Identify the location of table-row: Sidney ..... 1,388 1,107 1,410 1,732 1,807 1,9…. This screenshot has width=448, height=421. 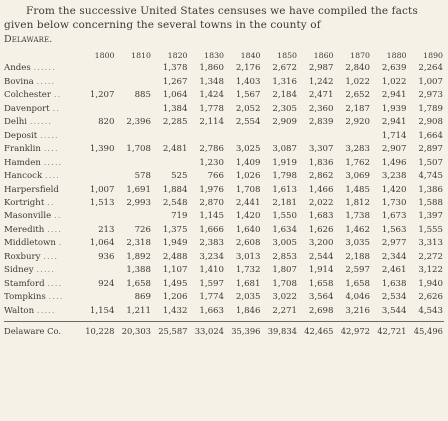
(224, 270).